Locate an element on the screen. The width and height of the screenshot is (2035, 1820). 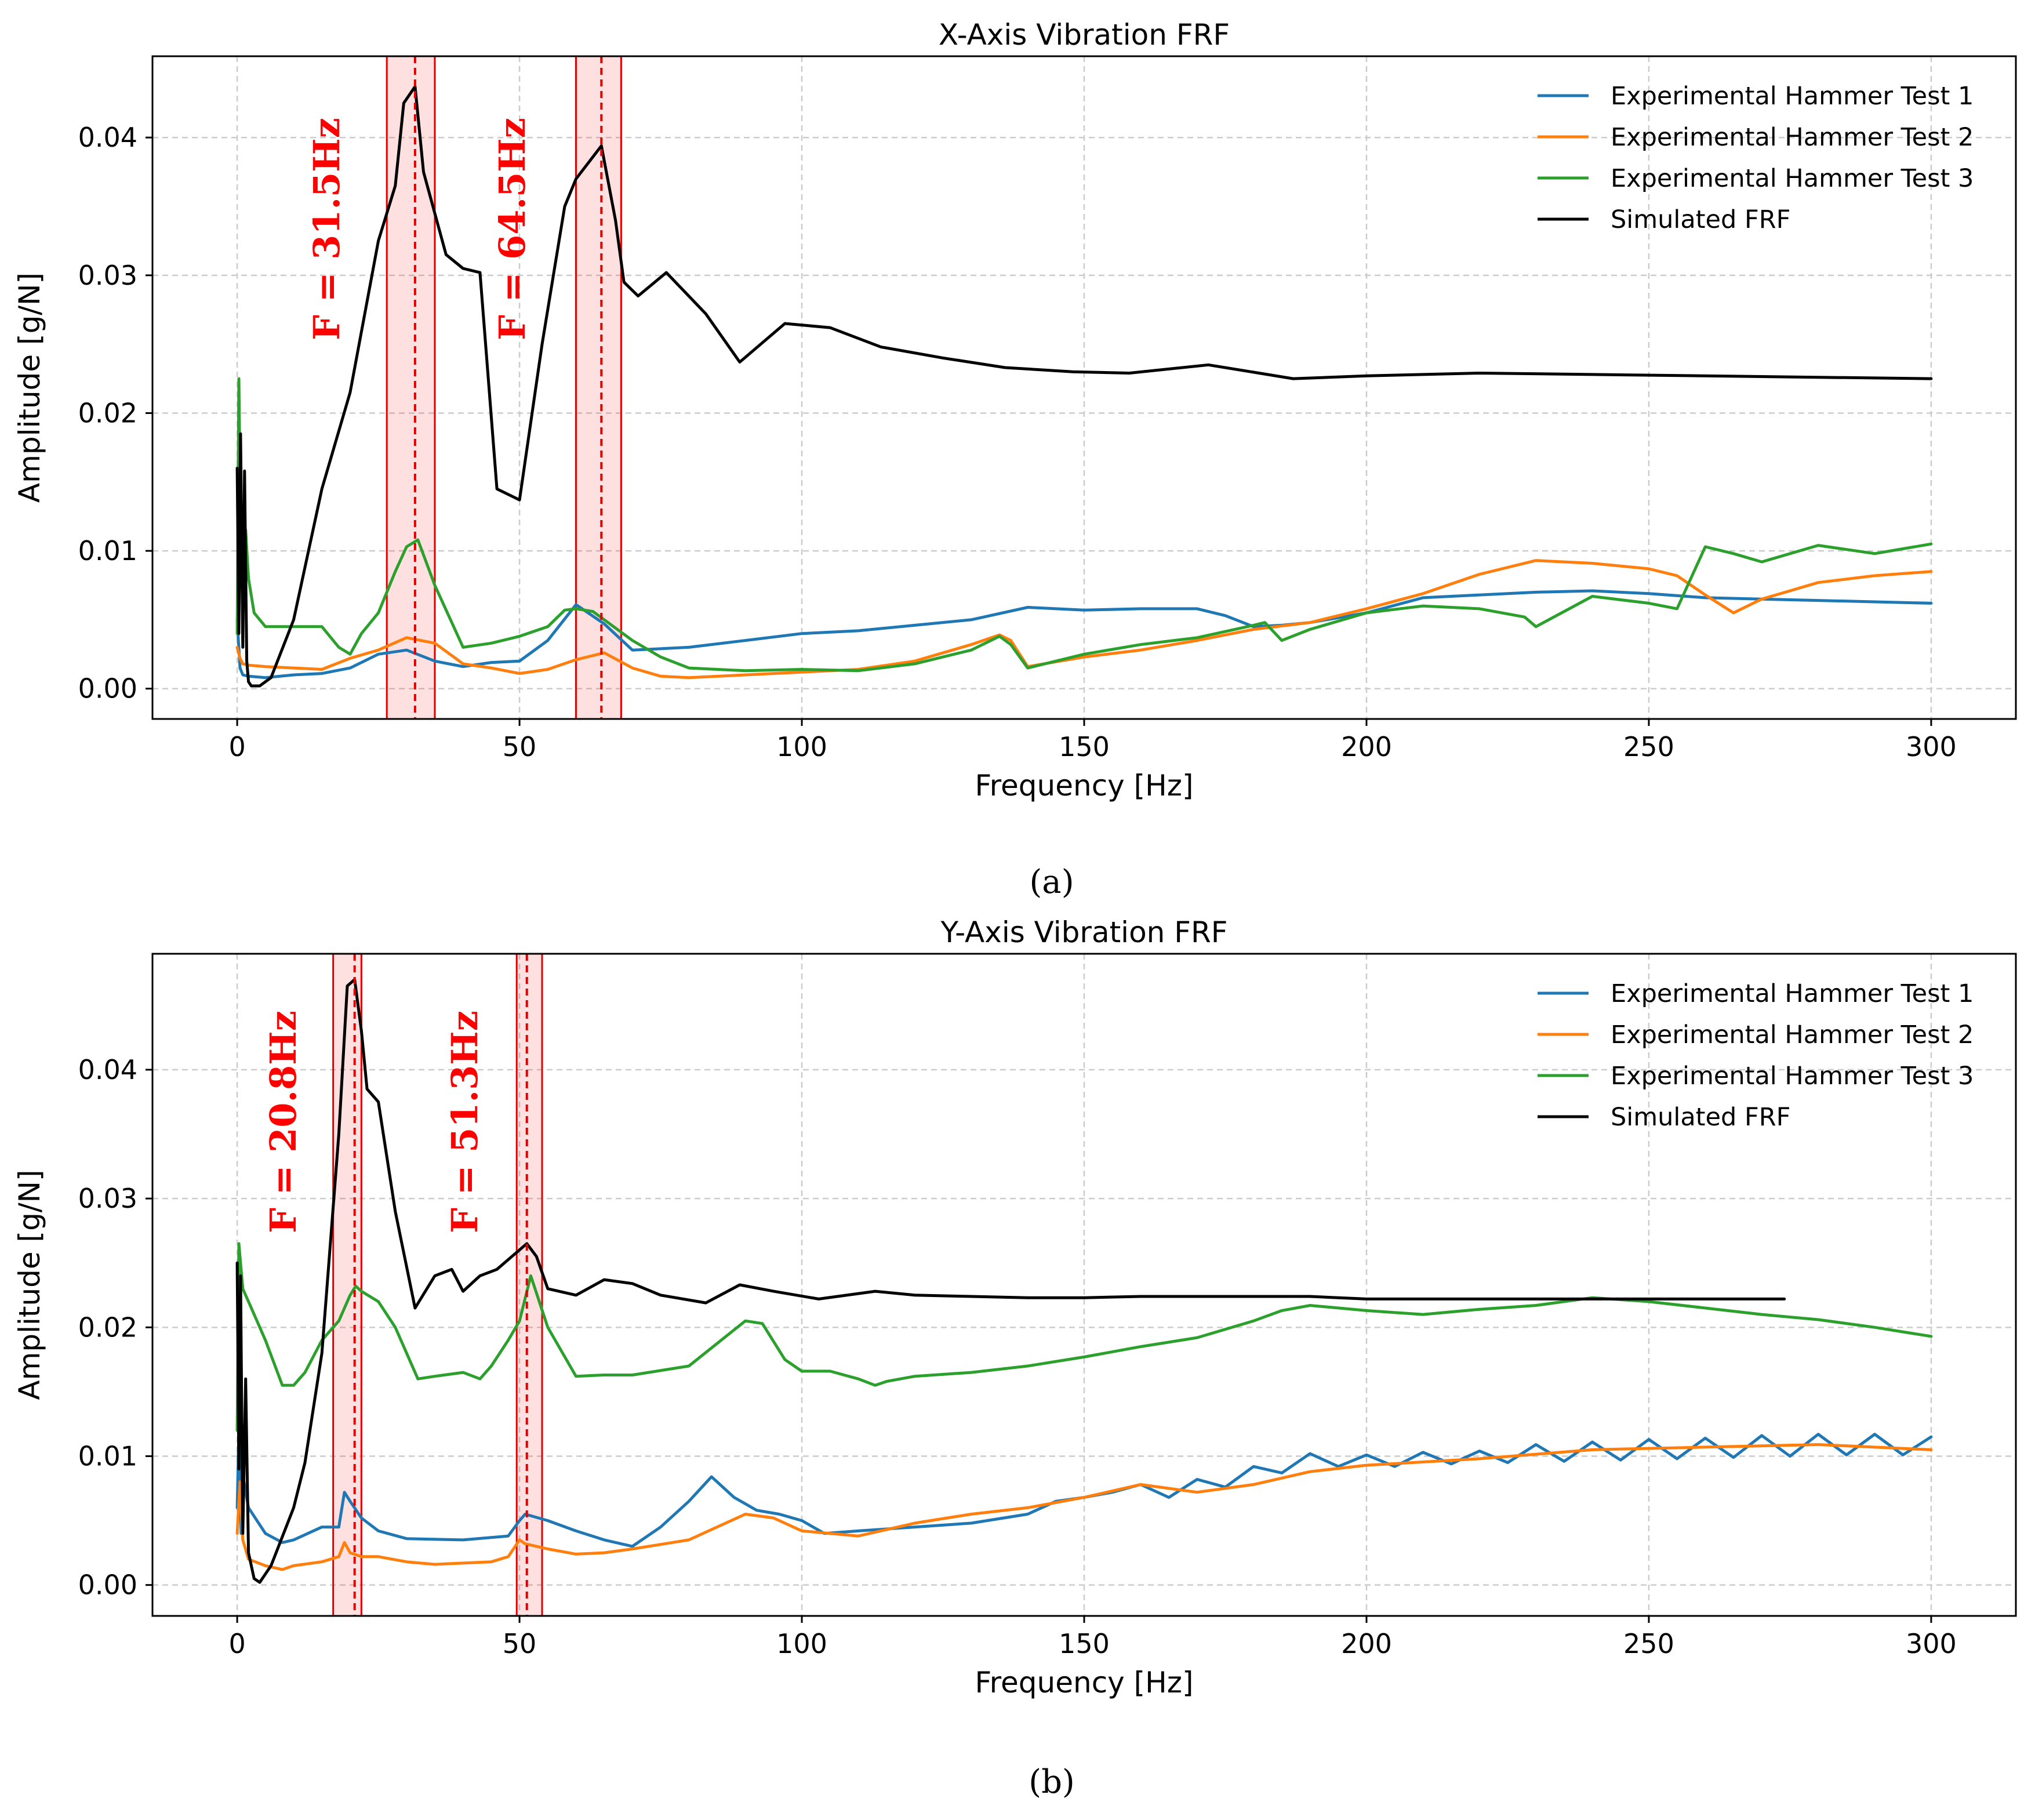
chart-a-xtick-label-1: 50 is located at coordinates (520, 747).